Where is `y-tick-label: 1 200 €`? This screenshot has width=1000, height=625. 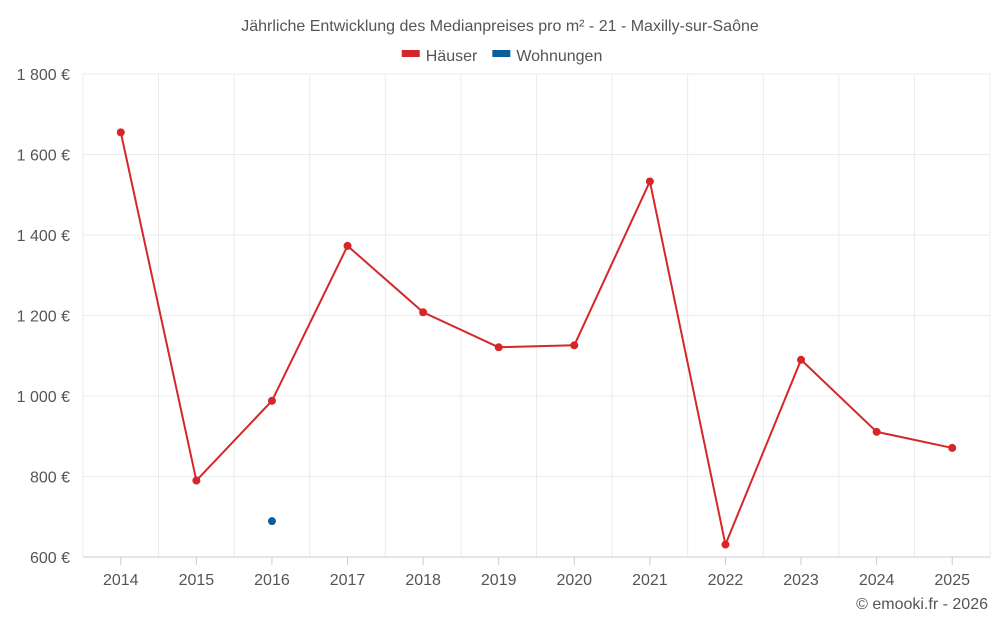
y-tick-label: 1 200 € is located at coordinates (43, 317).